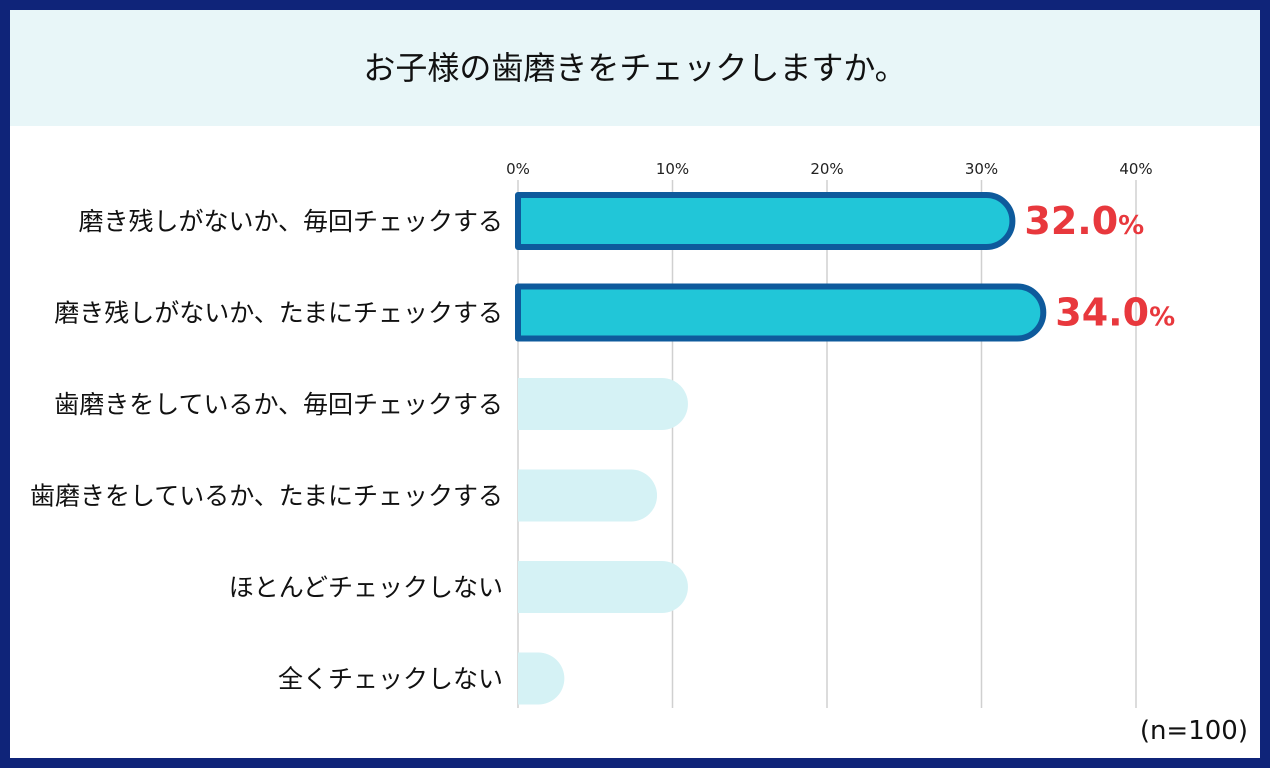 This screenshot has width=1270, height=768. I want to click on x-tick-label: 40%, so click(1135, 169).